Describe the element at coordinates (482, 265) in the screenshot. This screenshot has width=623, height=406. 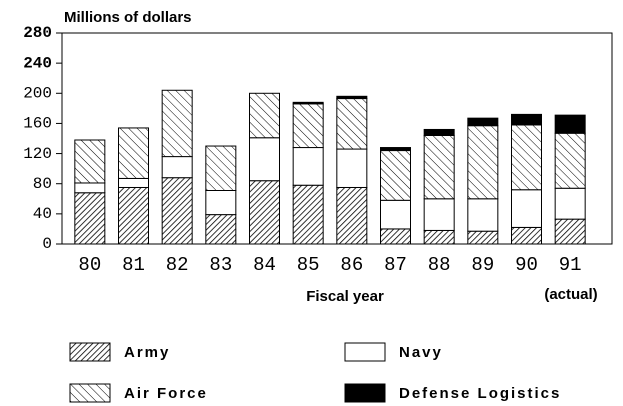
I see `x-tick-label: 89` at that location.